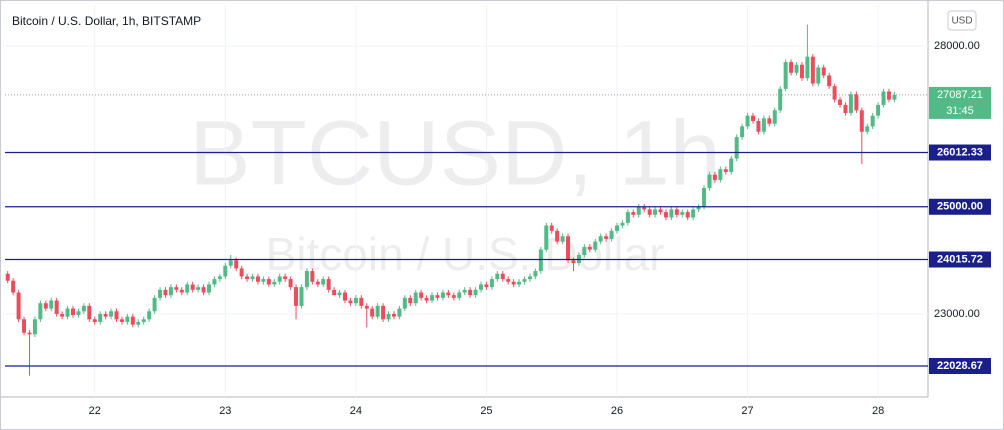  I want to click on level-label: 24015.72, so click(960, 259).